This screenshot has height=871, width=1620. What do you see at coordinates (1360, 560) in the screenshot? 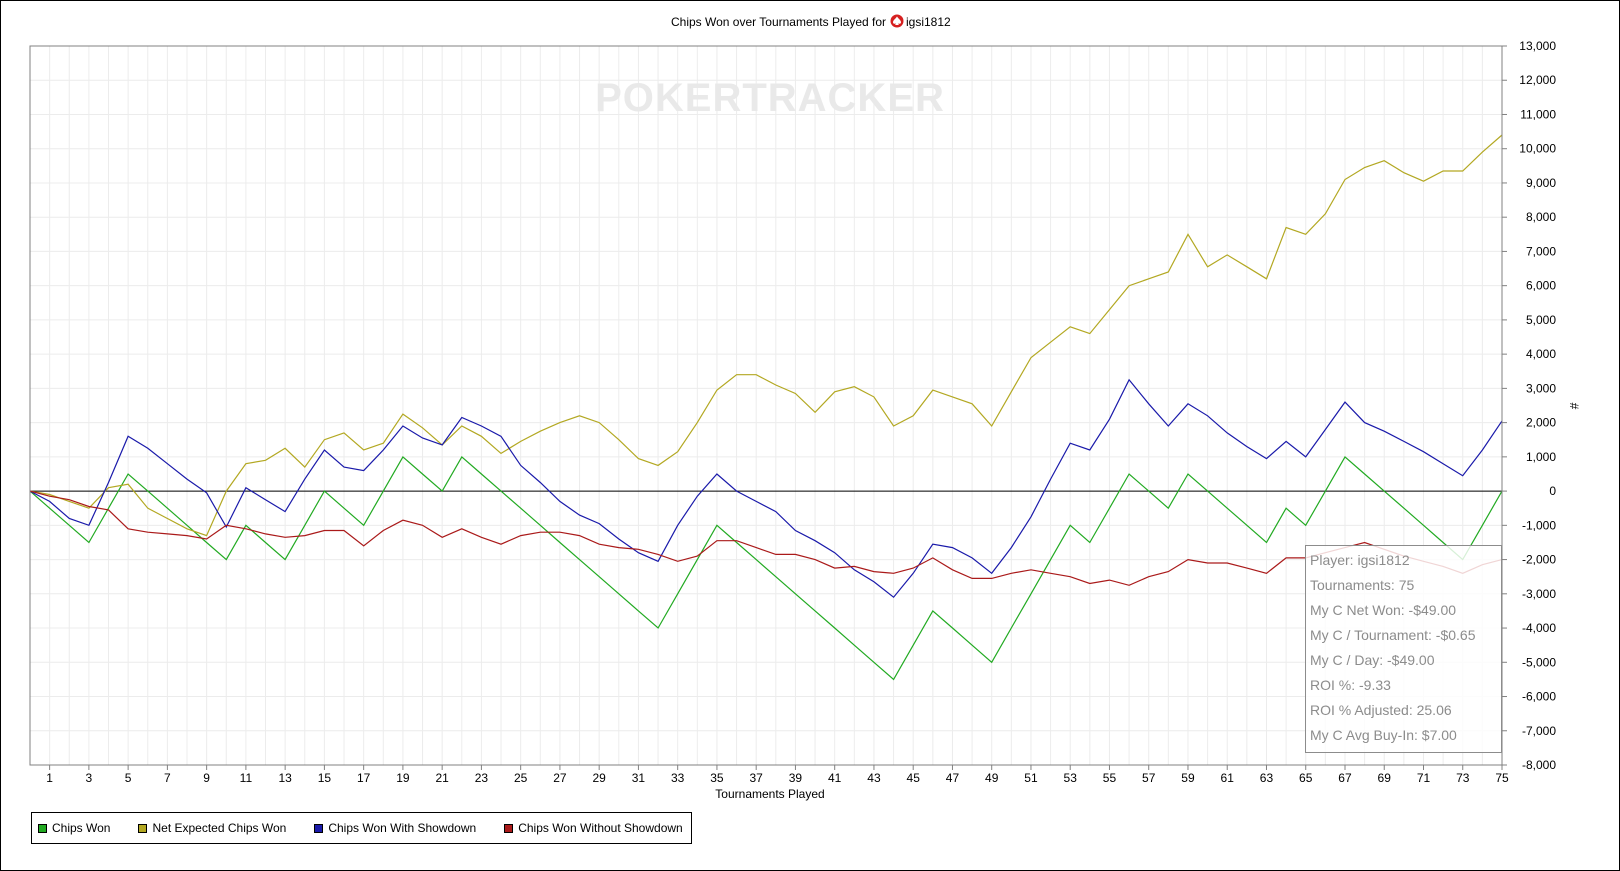
I see `tooltip-line: Player: igsi1812` at bounding box center [1360, 560].